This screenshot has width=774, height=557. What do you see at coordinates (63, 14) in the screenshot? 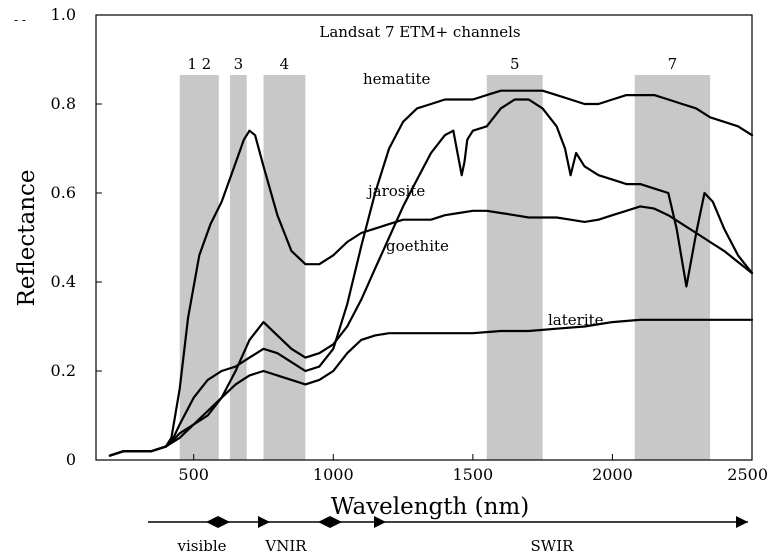
I see `y-tick-label: 1.0` at bounding box center [63, 14].